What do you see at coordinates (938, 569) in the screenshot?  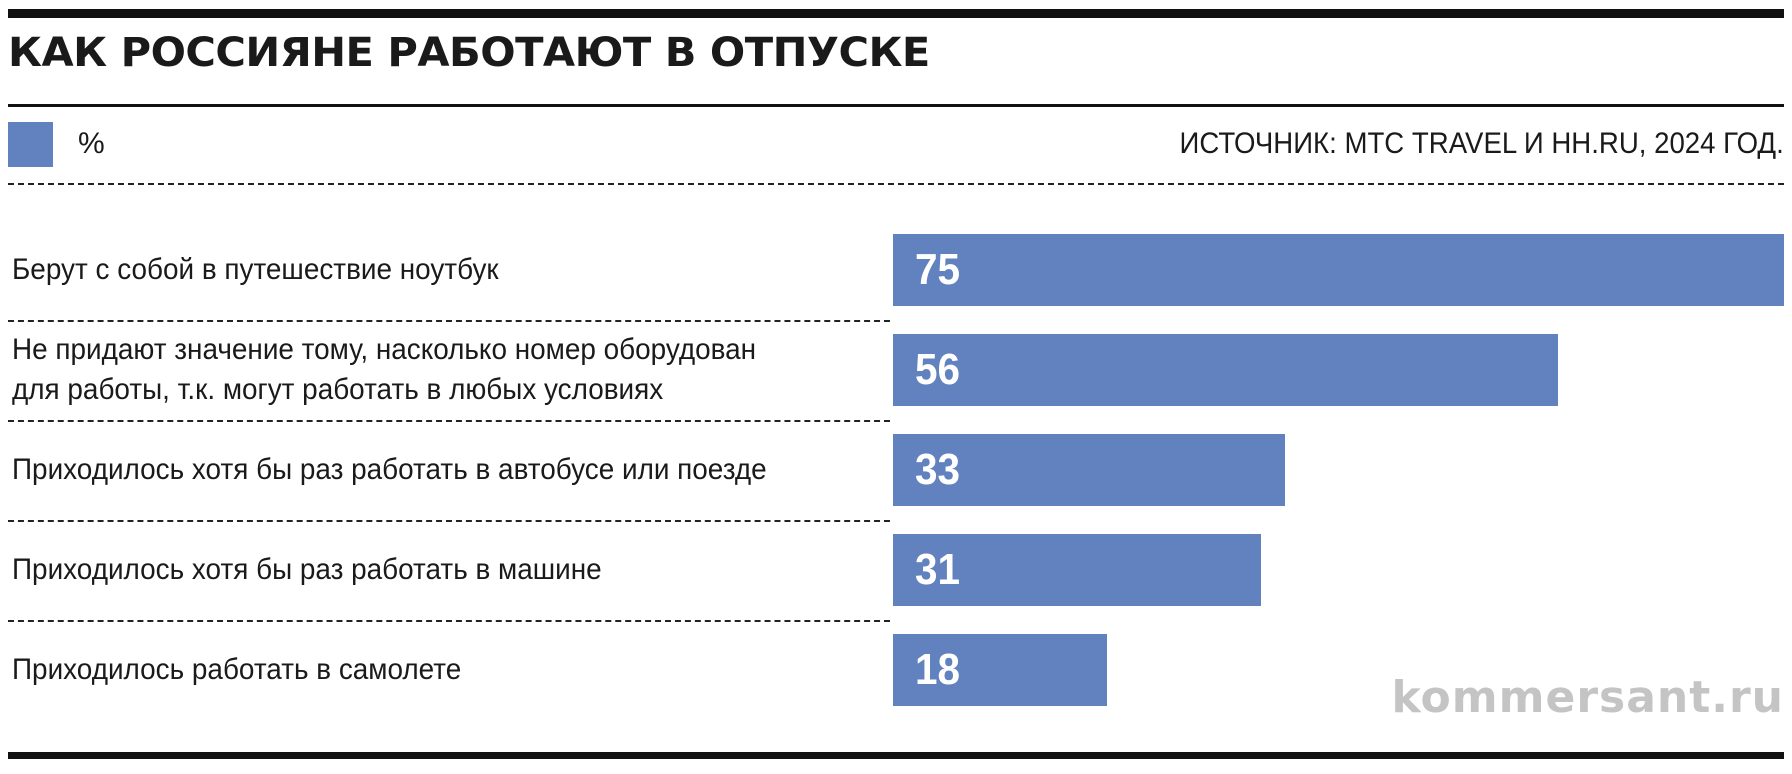 I see `bar-value-label: 31` at bounding box center [938, 569].